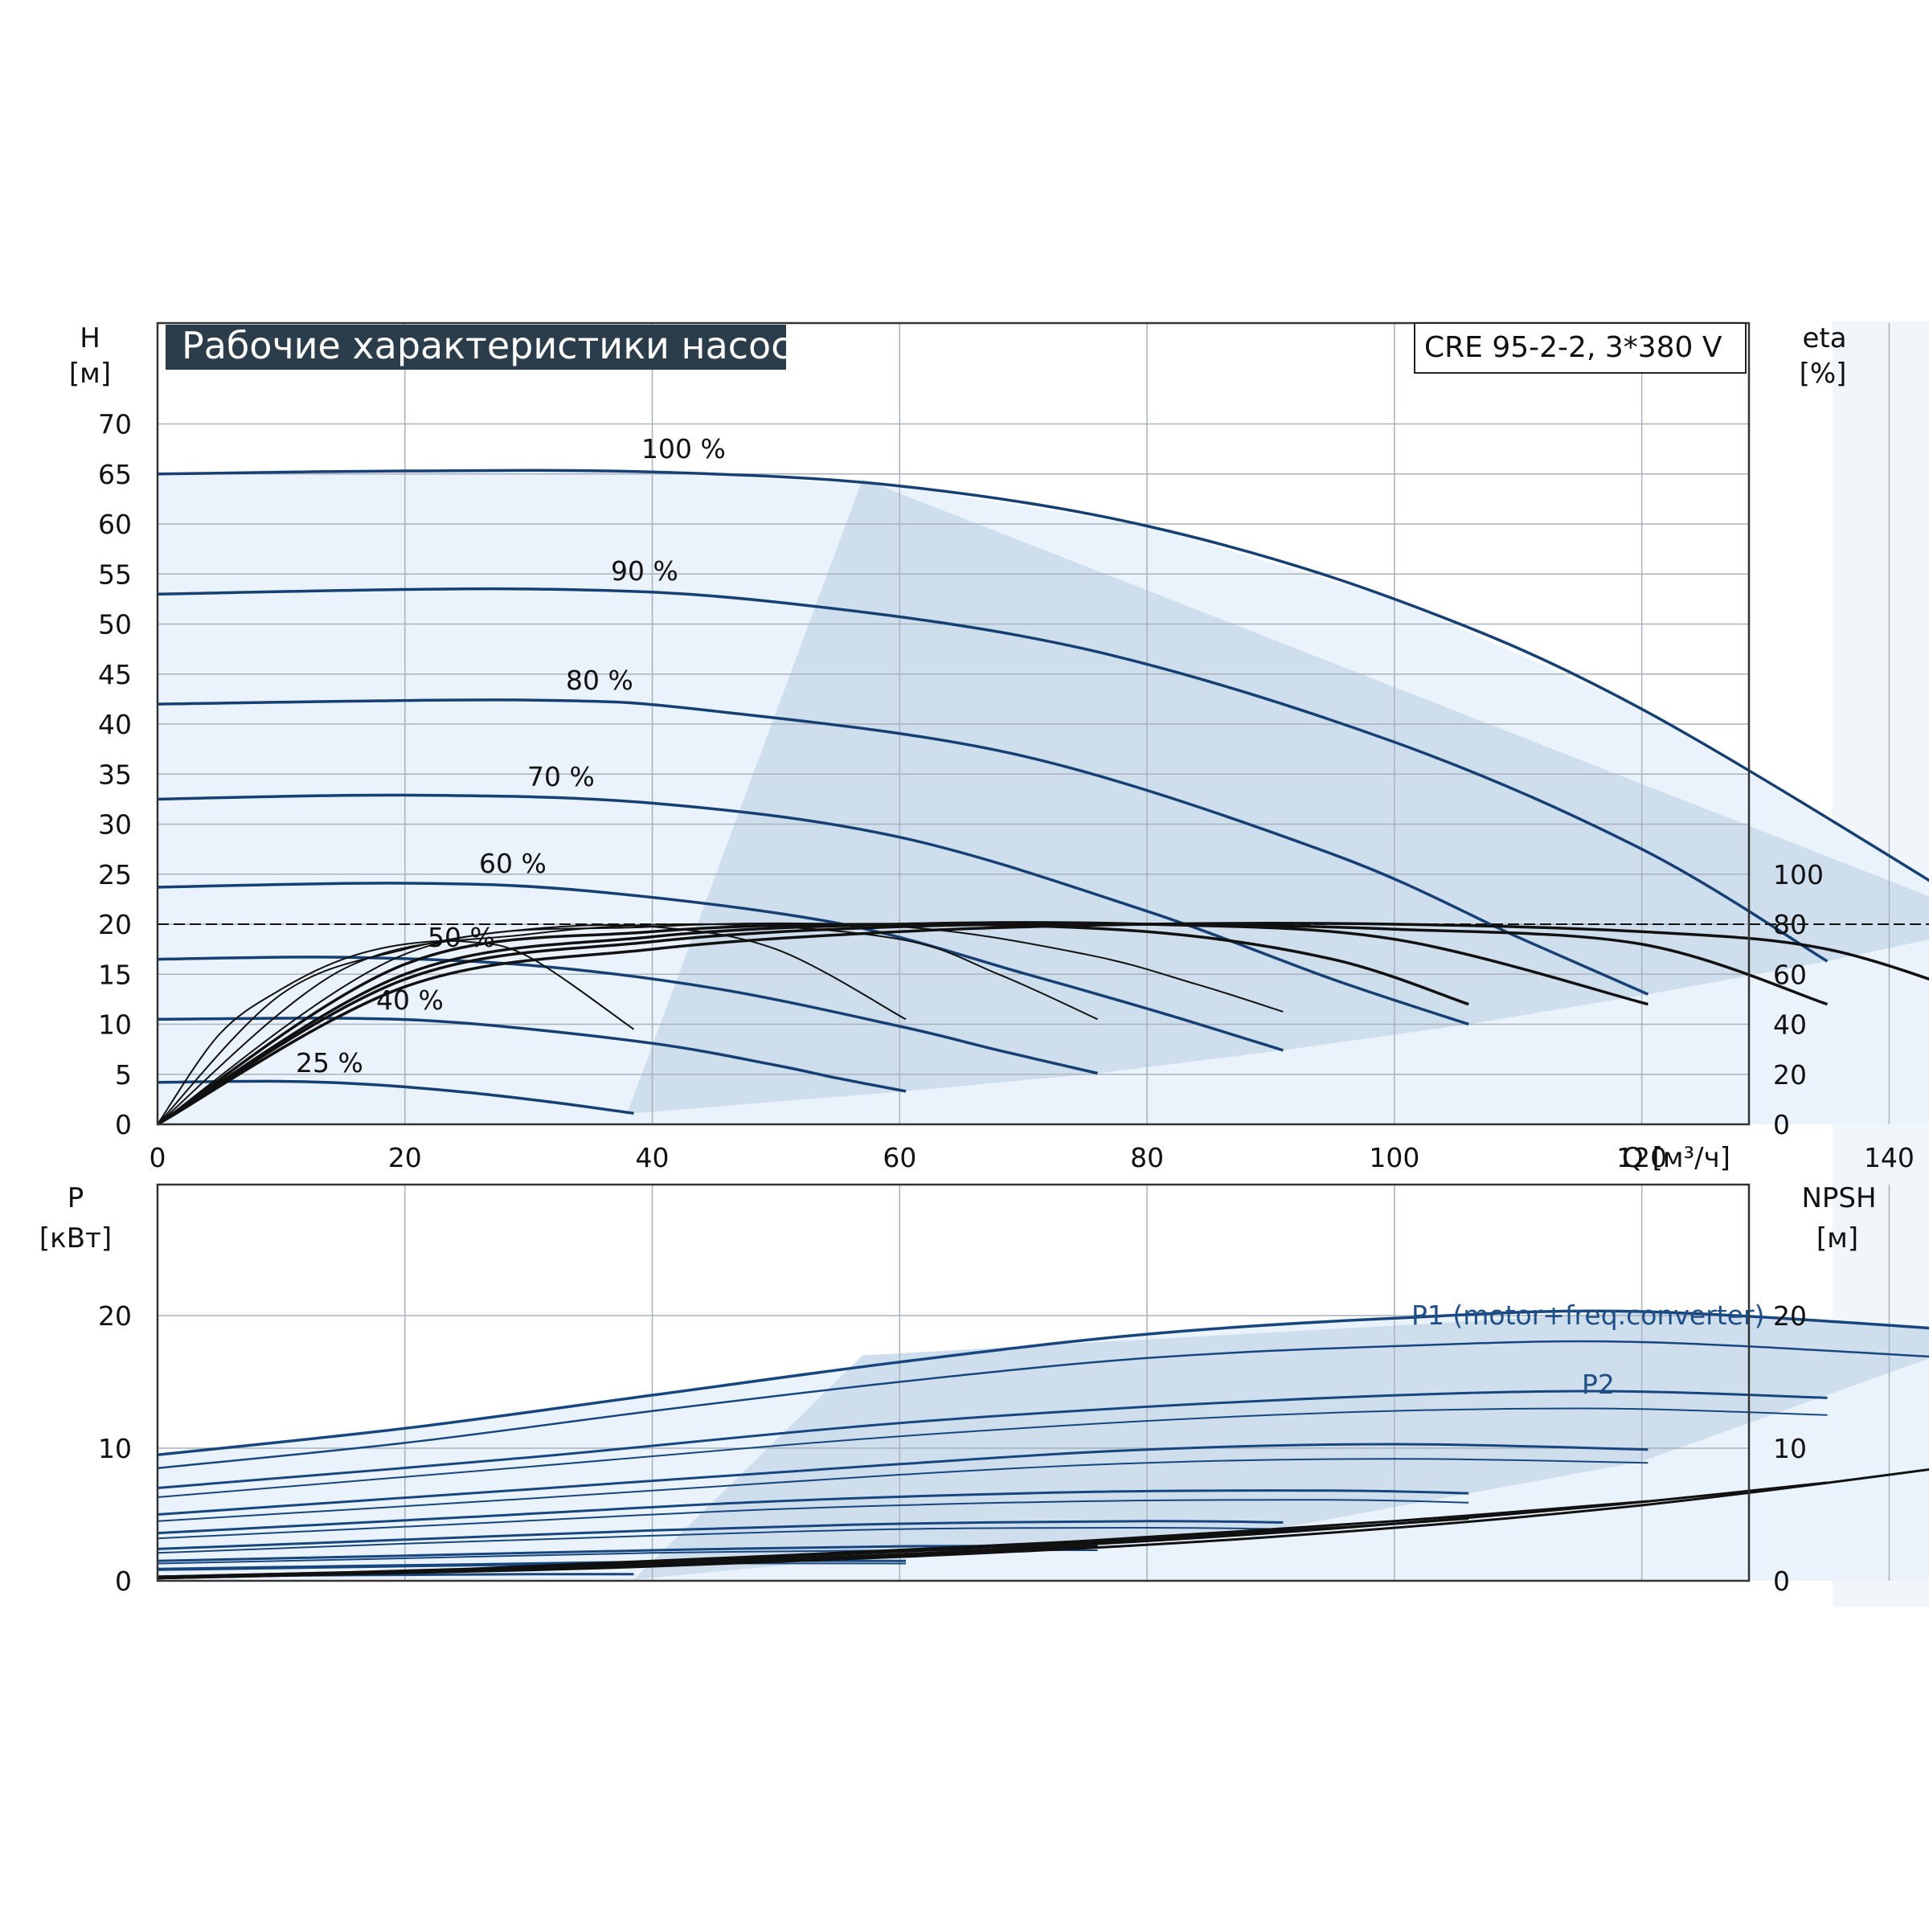  I want to click on head-tick-label: 0, so click(123, 1124).